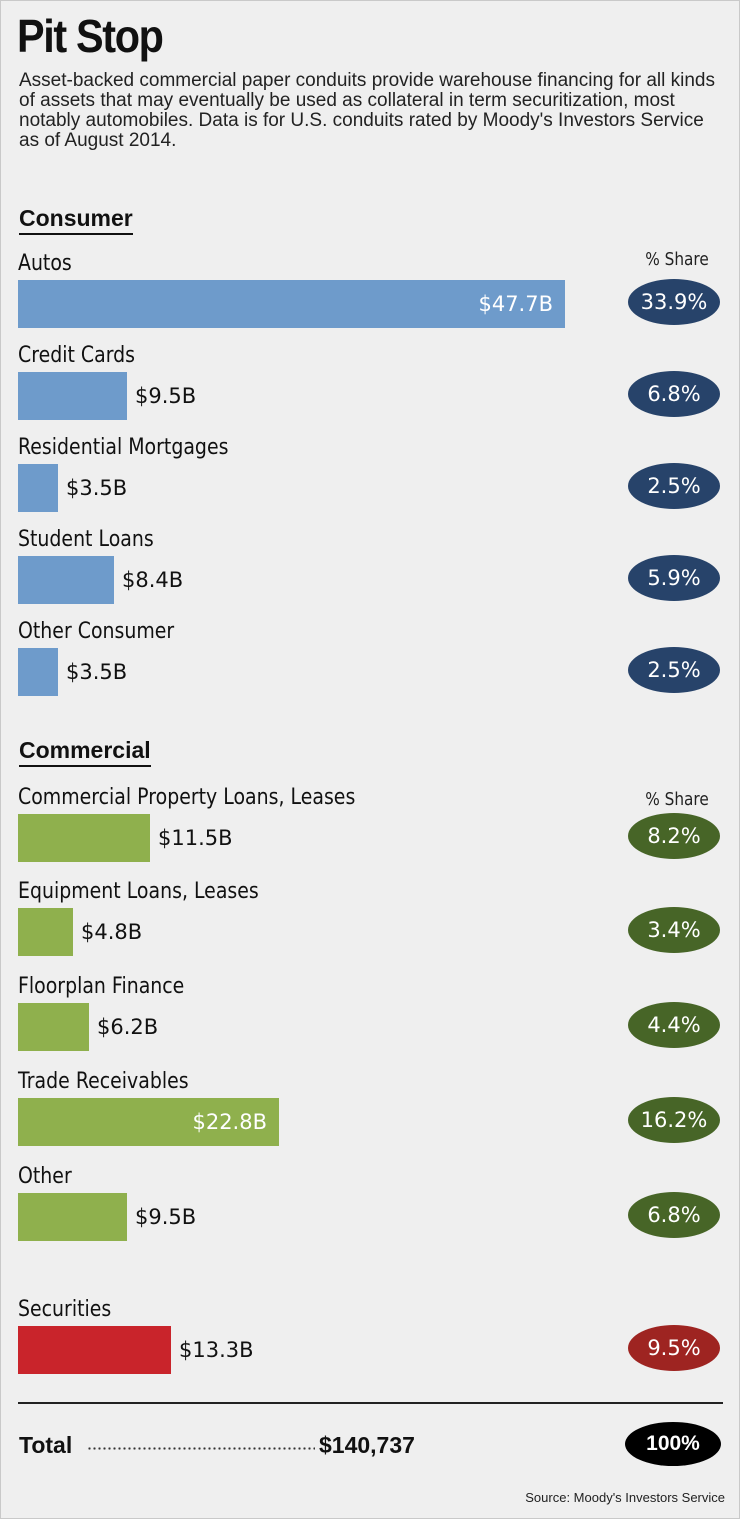  Describe the element at coordinates (112, 932) in the screenshot. I see `bar-value-label: $4.8B` at that location.